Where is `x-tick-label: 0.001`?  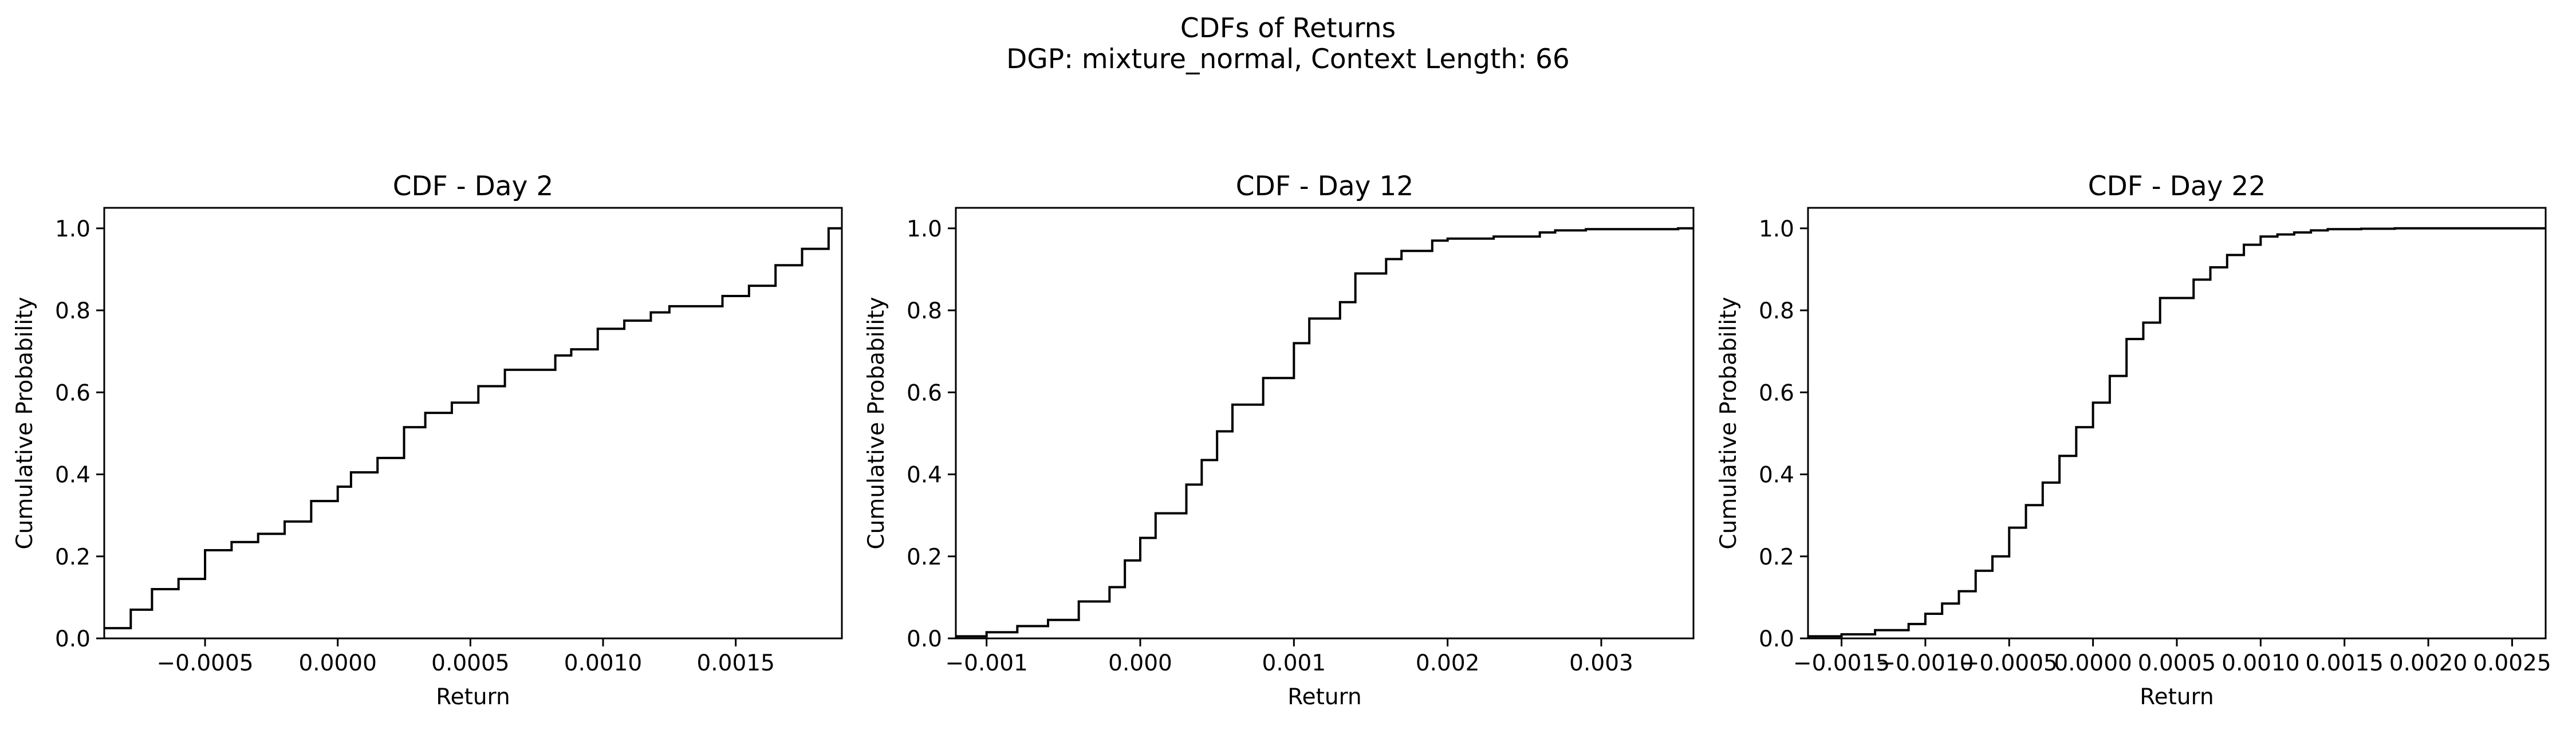 x-tick-label: 0.001 is located at coordinates (1294, 663).